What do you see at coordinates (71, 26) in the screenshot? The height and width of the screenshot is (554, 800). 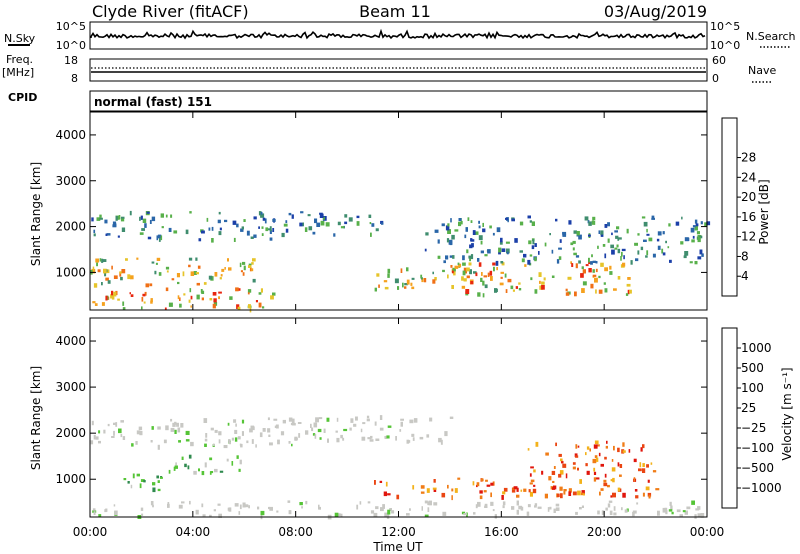 I see `nsky-tick-top: 10^5` at bounding box center [71, 26].